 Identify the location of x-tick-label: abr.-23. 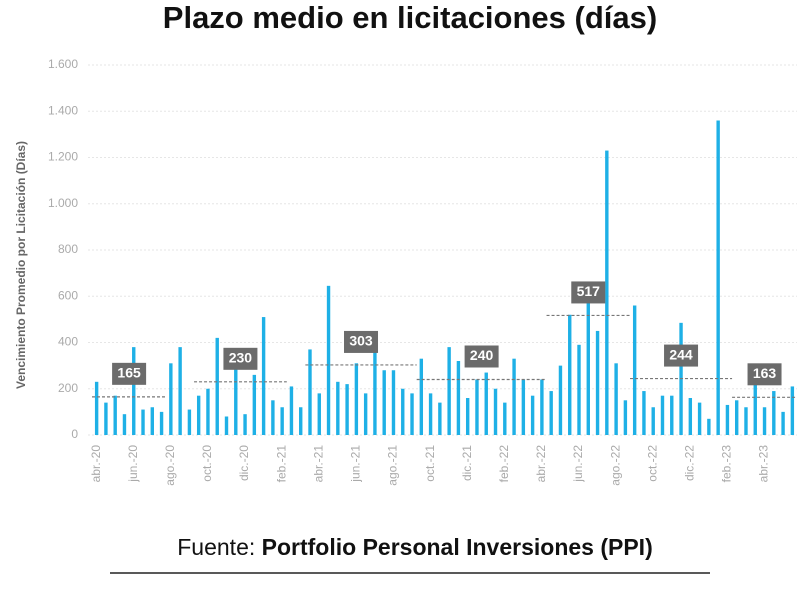
(764, 464).